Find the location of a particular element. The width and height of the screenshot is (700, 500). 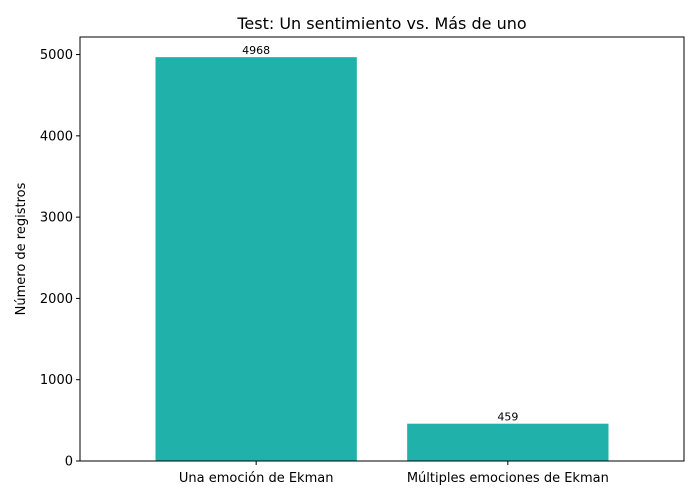

y-tick-label-6: 5000 is located at coordinates (56, 55).